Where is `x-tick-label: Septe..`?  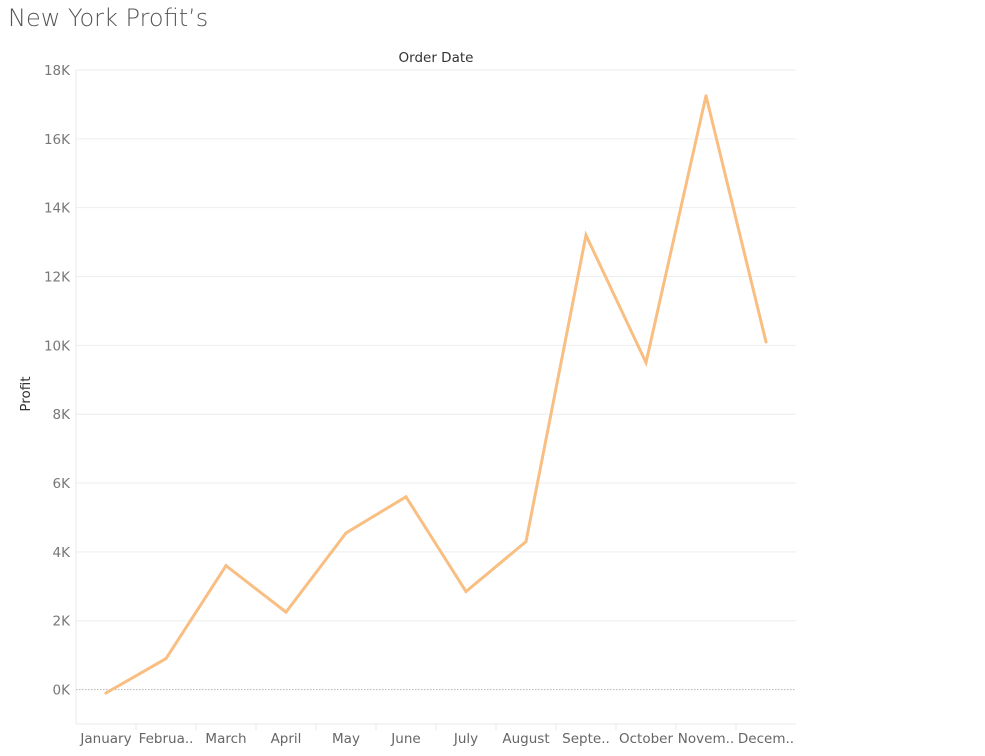
x-tick-label: Septe.. is located at coordinates (586, 739).